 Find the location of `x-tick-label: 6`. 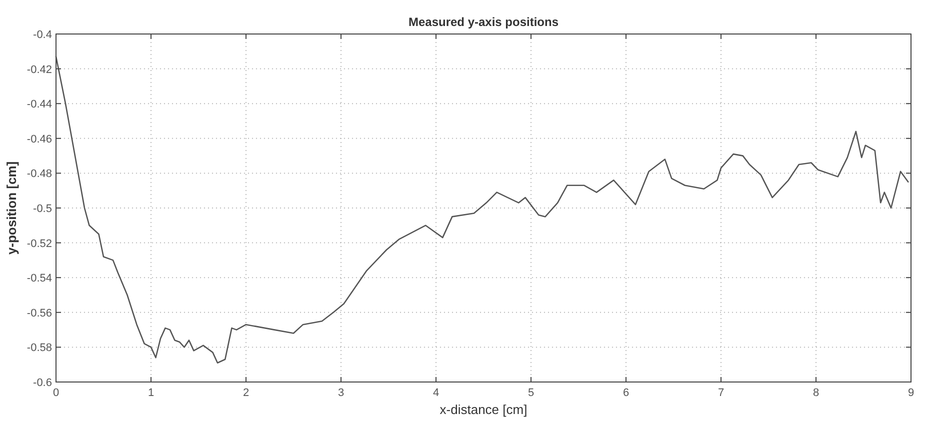

x-tick-label: 6 is located at coordinates (626, 393).